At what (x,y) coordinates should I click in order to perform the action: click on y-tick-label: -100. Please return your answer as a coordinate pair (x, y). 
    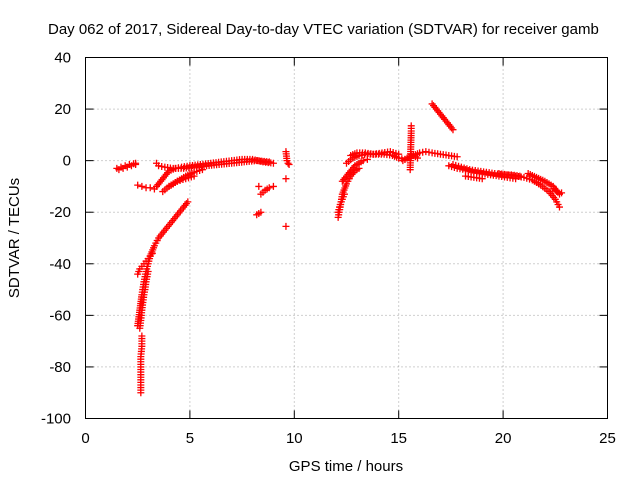
    Looking at the image, I should click on (56, 419).